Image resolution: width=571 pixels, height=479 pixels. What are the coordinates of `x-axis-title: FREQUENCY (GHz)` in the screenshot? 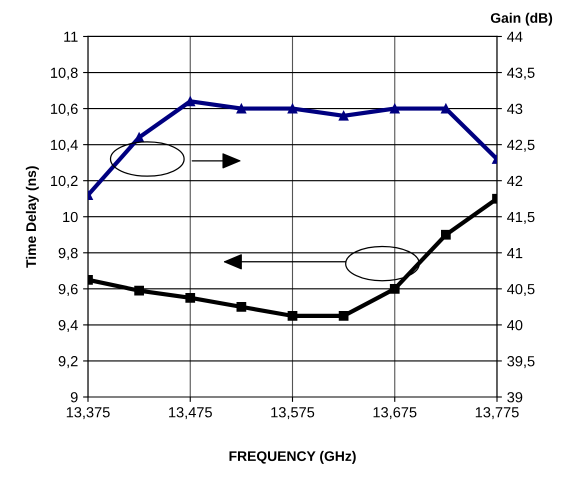 It's located at (293, 457).